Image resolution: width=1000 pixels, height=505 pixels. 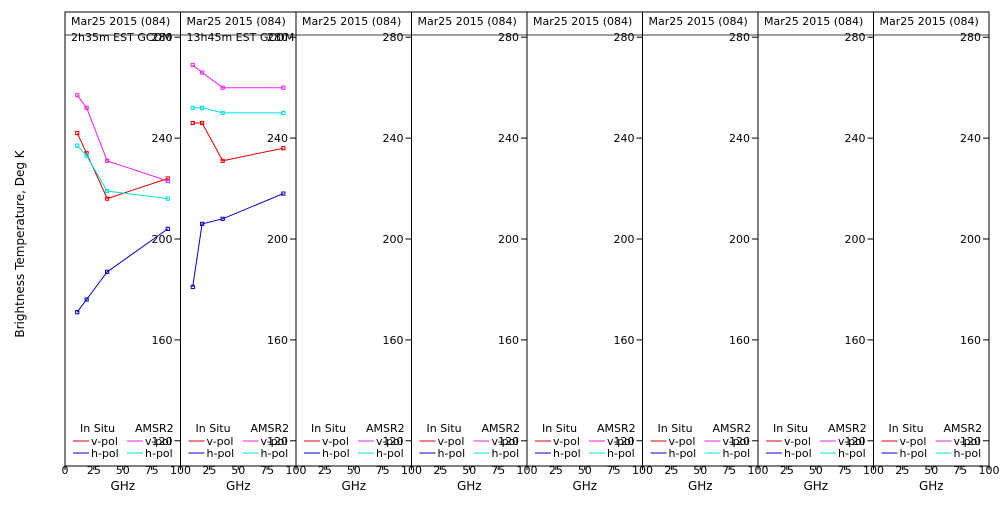 What do you see at coordinates (65, 470) in the screenshot?
I see `x-tick-label: 0` at bounding box center [65, 470].